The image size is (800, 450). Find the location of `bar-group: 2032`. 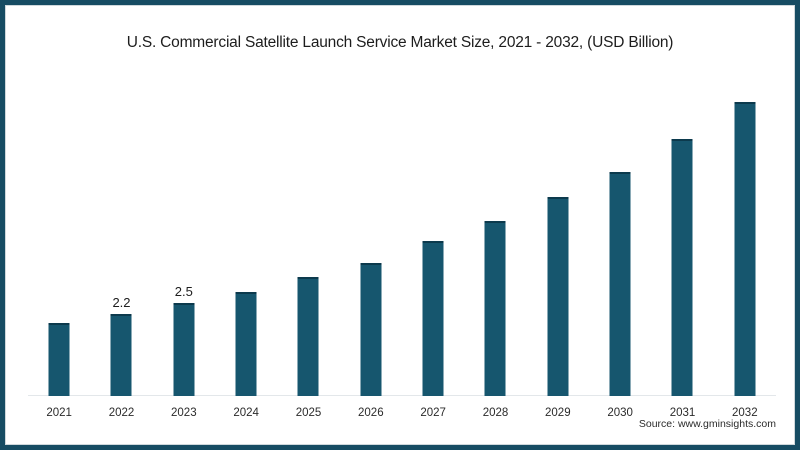

bar-group: 2032 is located at coordinates (745, 252).